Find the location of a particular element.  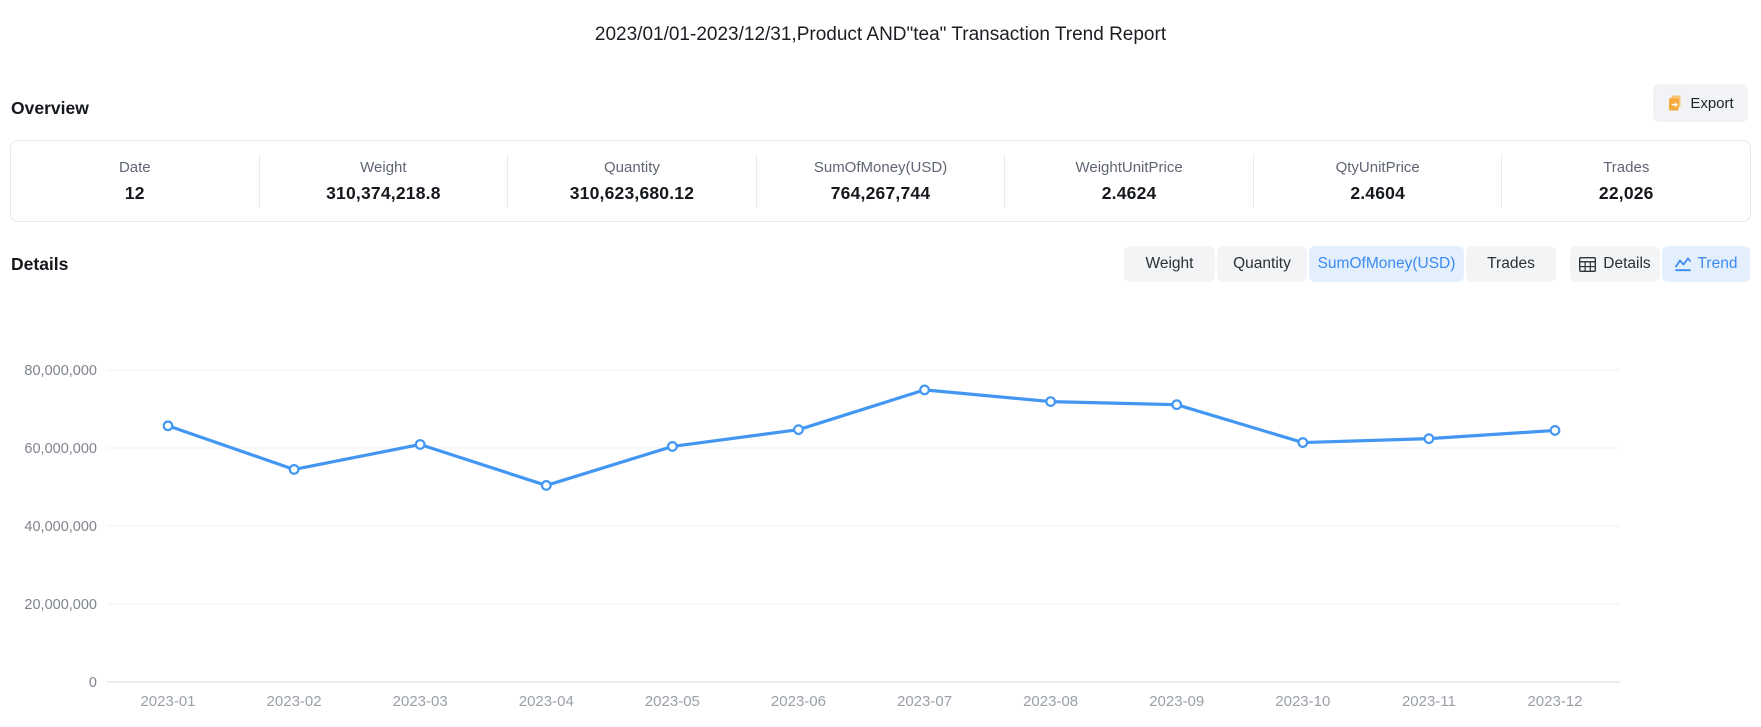

tab-sum-of-money-label: SumOfMoney(USD) is located at coordinates (1386, 263).